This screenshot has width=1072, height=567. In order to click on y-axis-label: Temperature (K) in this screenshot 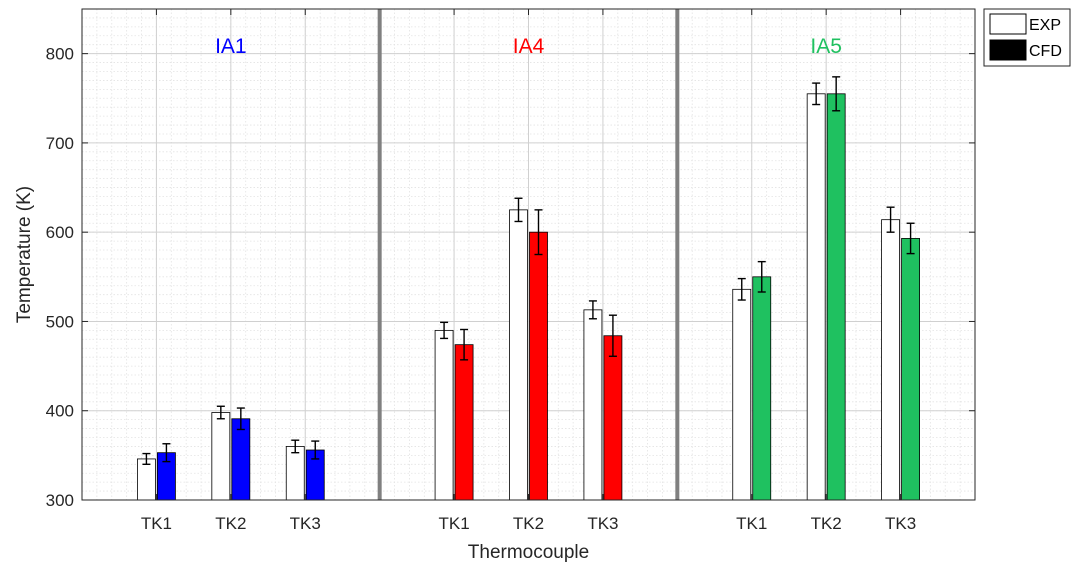, I will do `click(24, 254)`.